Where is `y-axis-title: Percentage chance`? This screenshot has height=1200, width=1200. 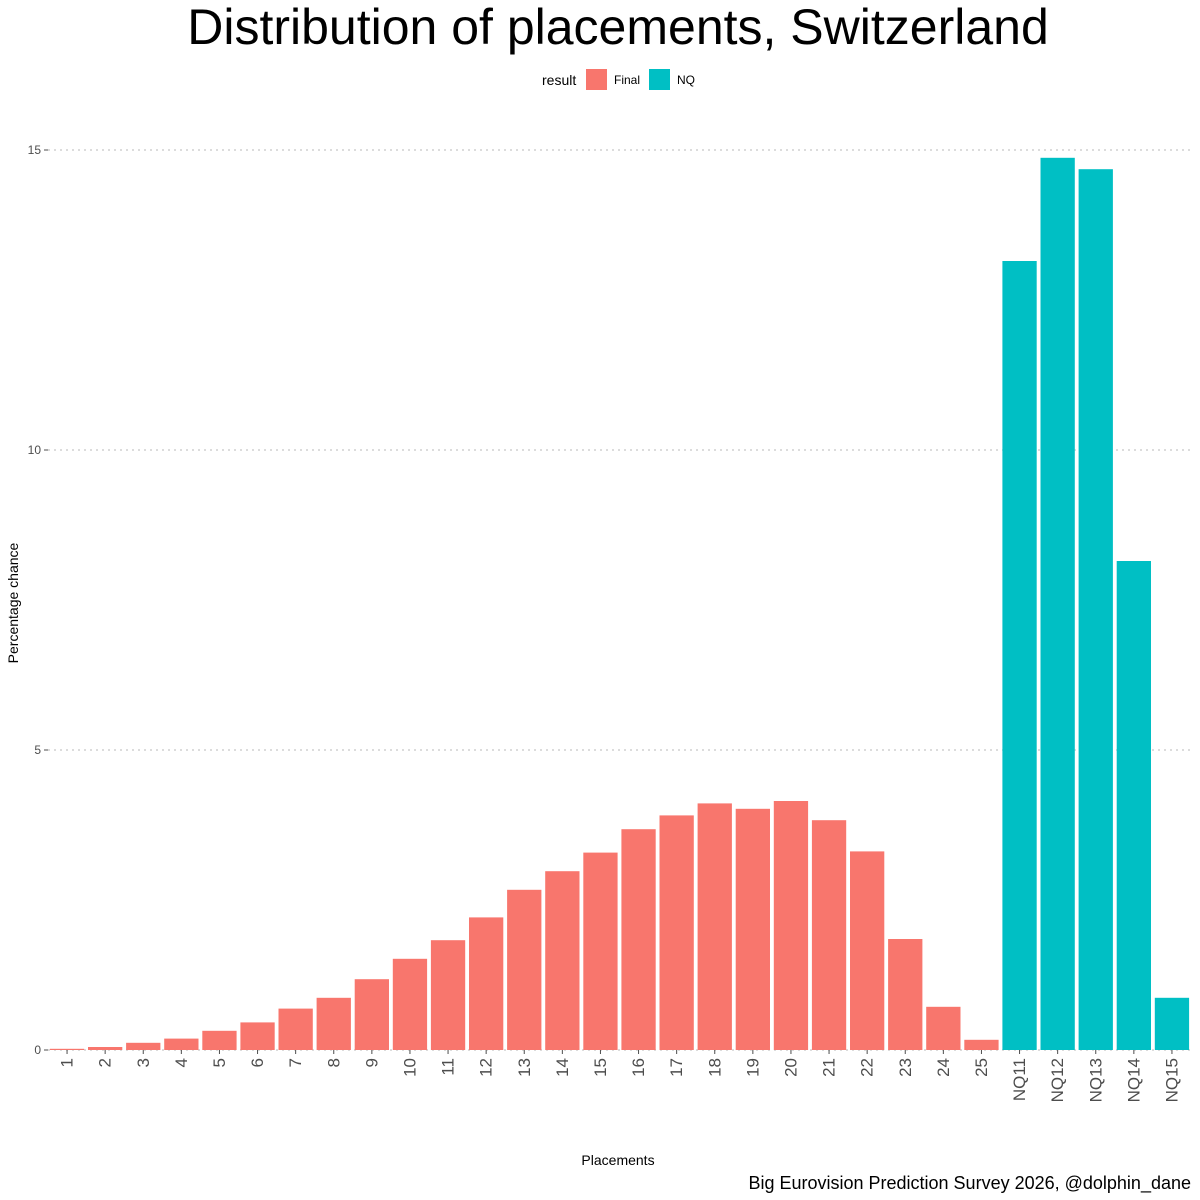 y-axis-title: Percentage chance is located at coordinates (13, 602).